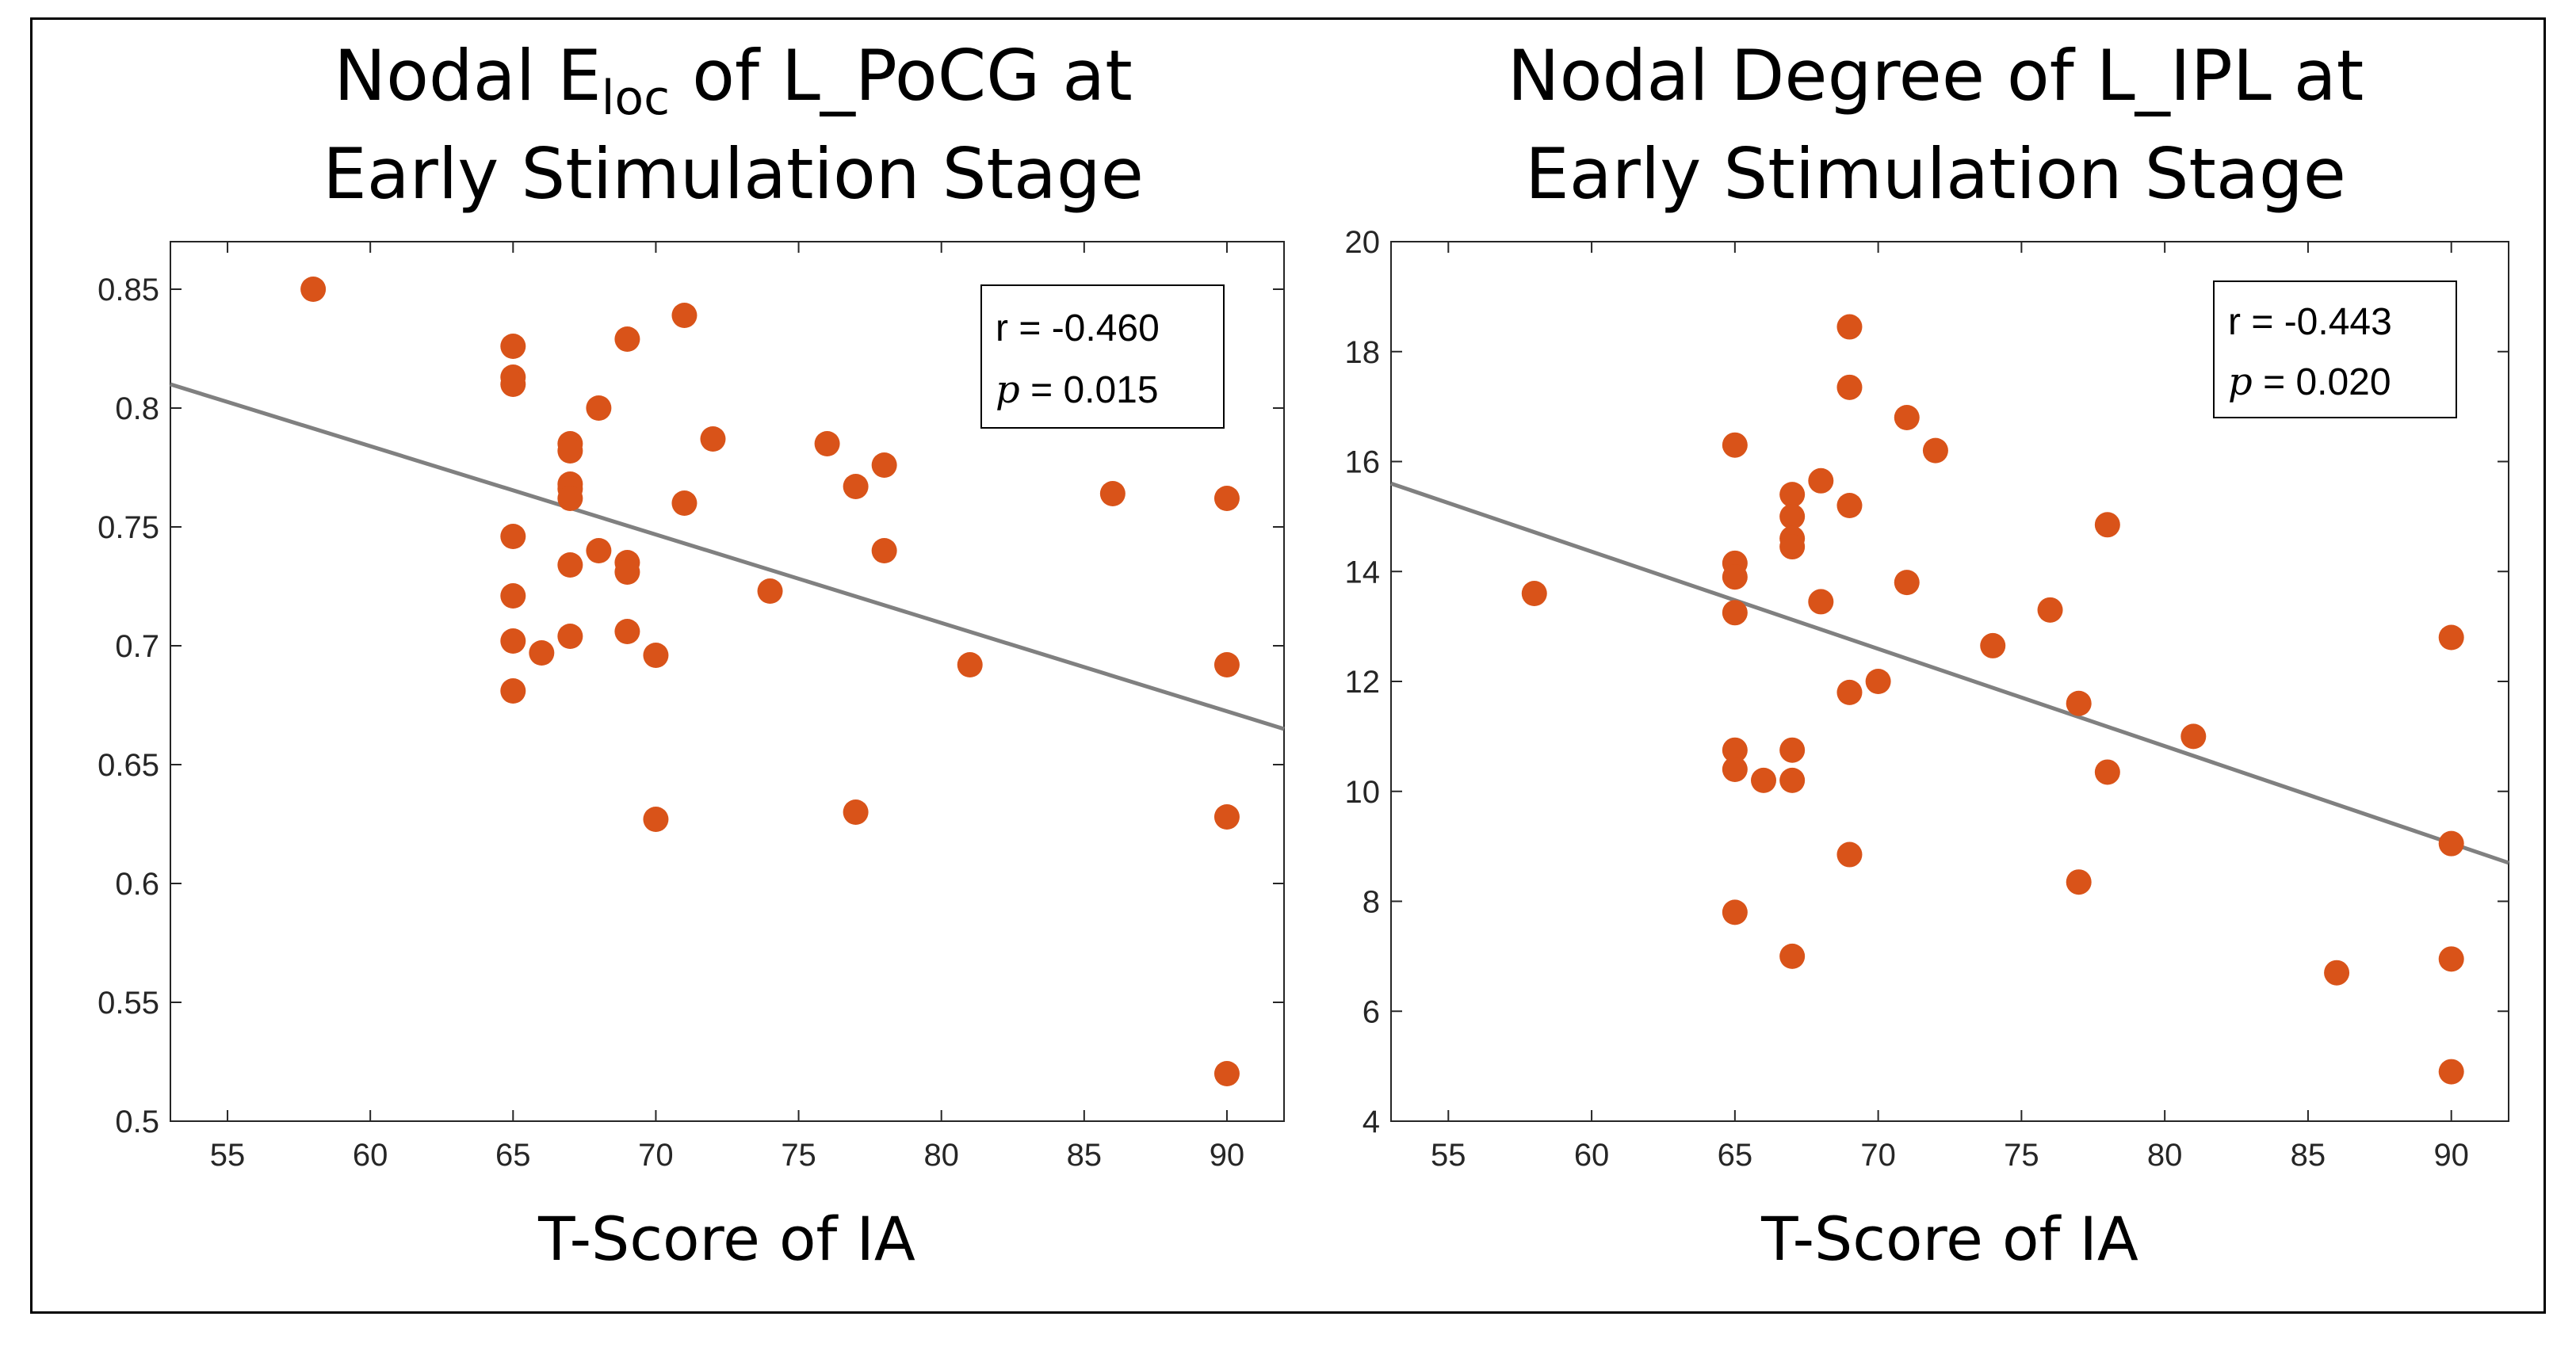 The image size is (2576, 1347). What do you see at coordinates (1371, 1011) in the screenshot?
I see `right-chart-y-tick-label: 6` at bounding box center [1371, 1011].